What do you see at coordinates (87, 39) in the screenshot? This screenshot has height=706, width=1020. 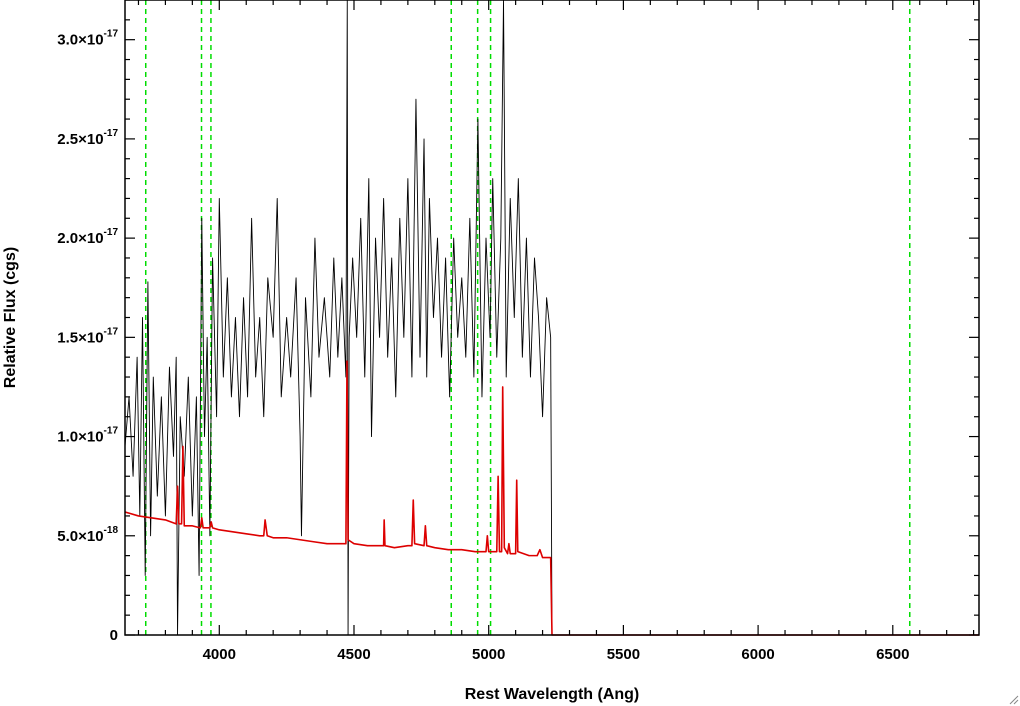 I see `y-tick-label: 3.0×10⁻¹⁷` at bounding box center [87, 39].